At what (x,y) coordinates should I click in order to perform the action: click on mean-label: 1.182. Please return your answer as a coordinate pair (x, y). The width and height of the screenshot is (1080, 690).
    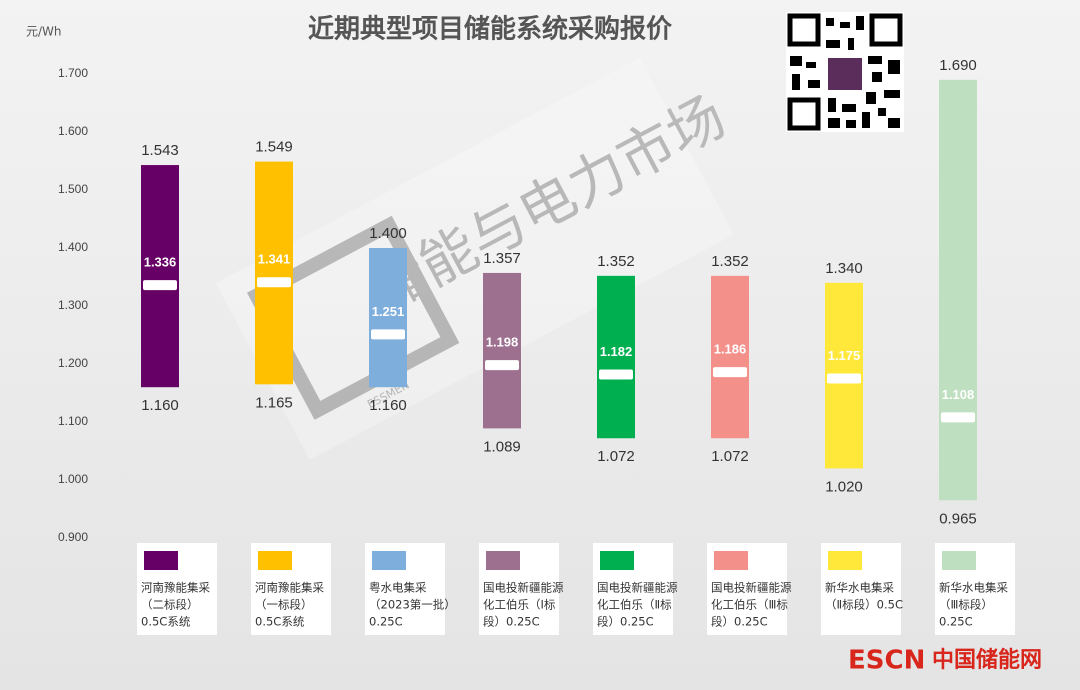
    Looking at the image, I should click on (616, 351).